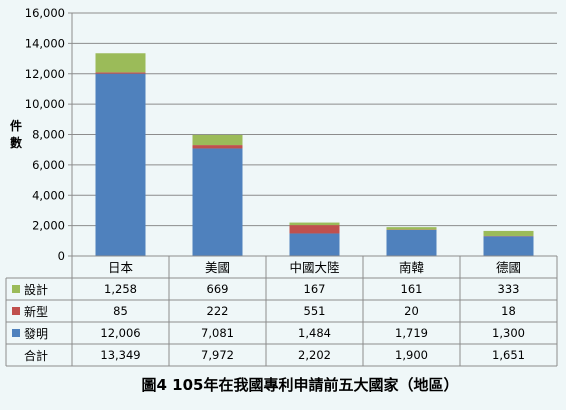 The height and width of the screenshot is (410, 566). I want to click on x-category-label: 南韓, so click(411, 267).